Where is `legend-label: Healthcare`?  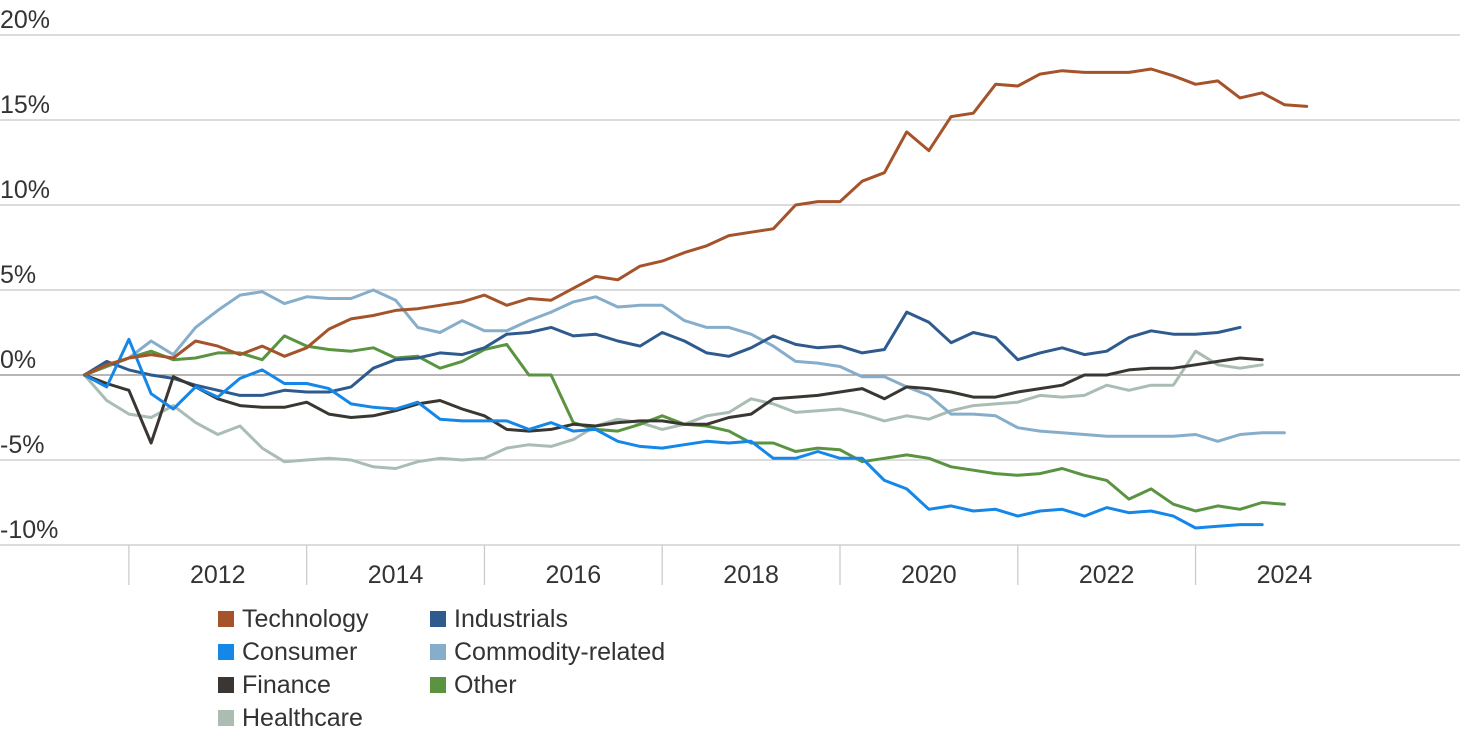
legend-label: Healthcare is located at coordinates (302, 717).